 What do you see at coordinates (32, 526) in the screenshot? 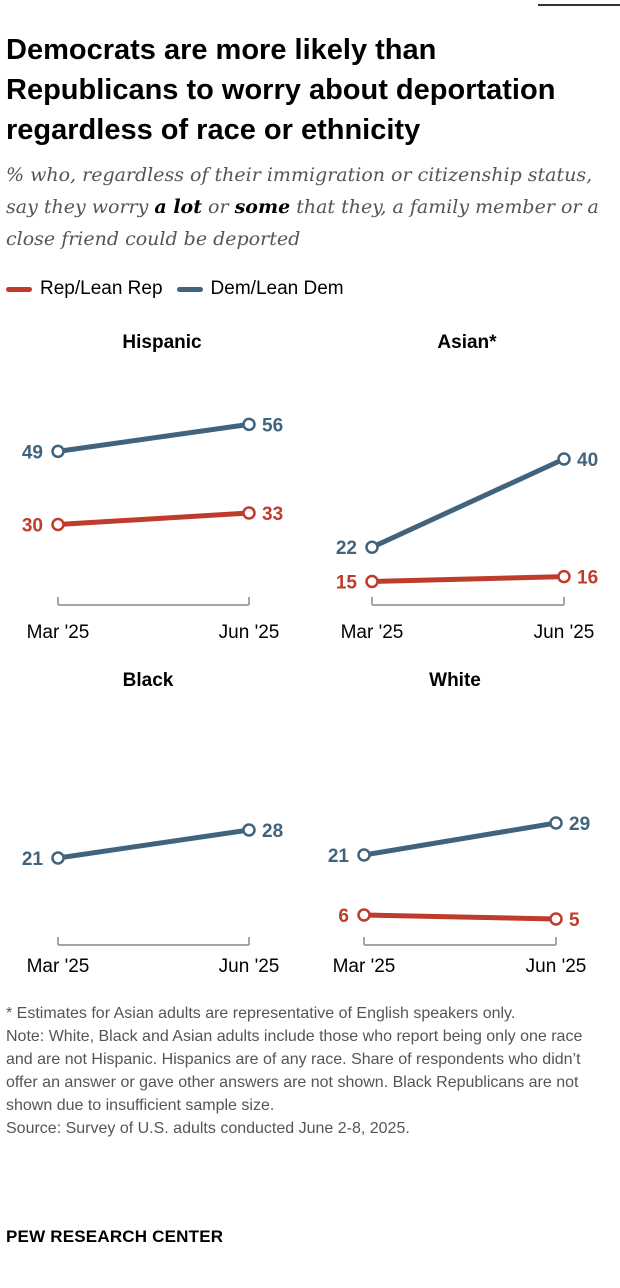
I see `data-label-hispanic-rep-0: 30` at bounding box center [32, 526].